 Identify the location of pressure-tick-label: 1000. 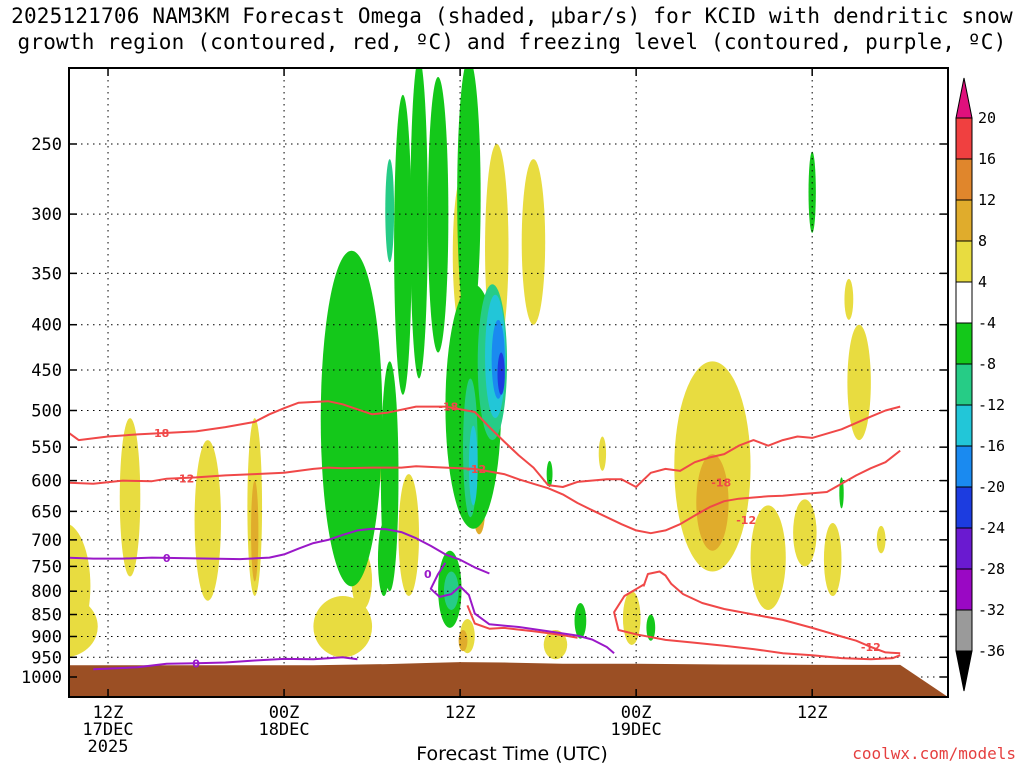
(41, 678).